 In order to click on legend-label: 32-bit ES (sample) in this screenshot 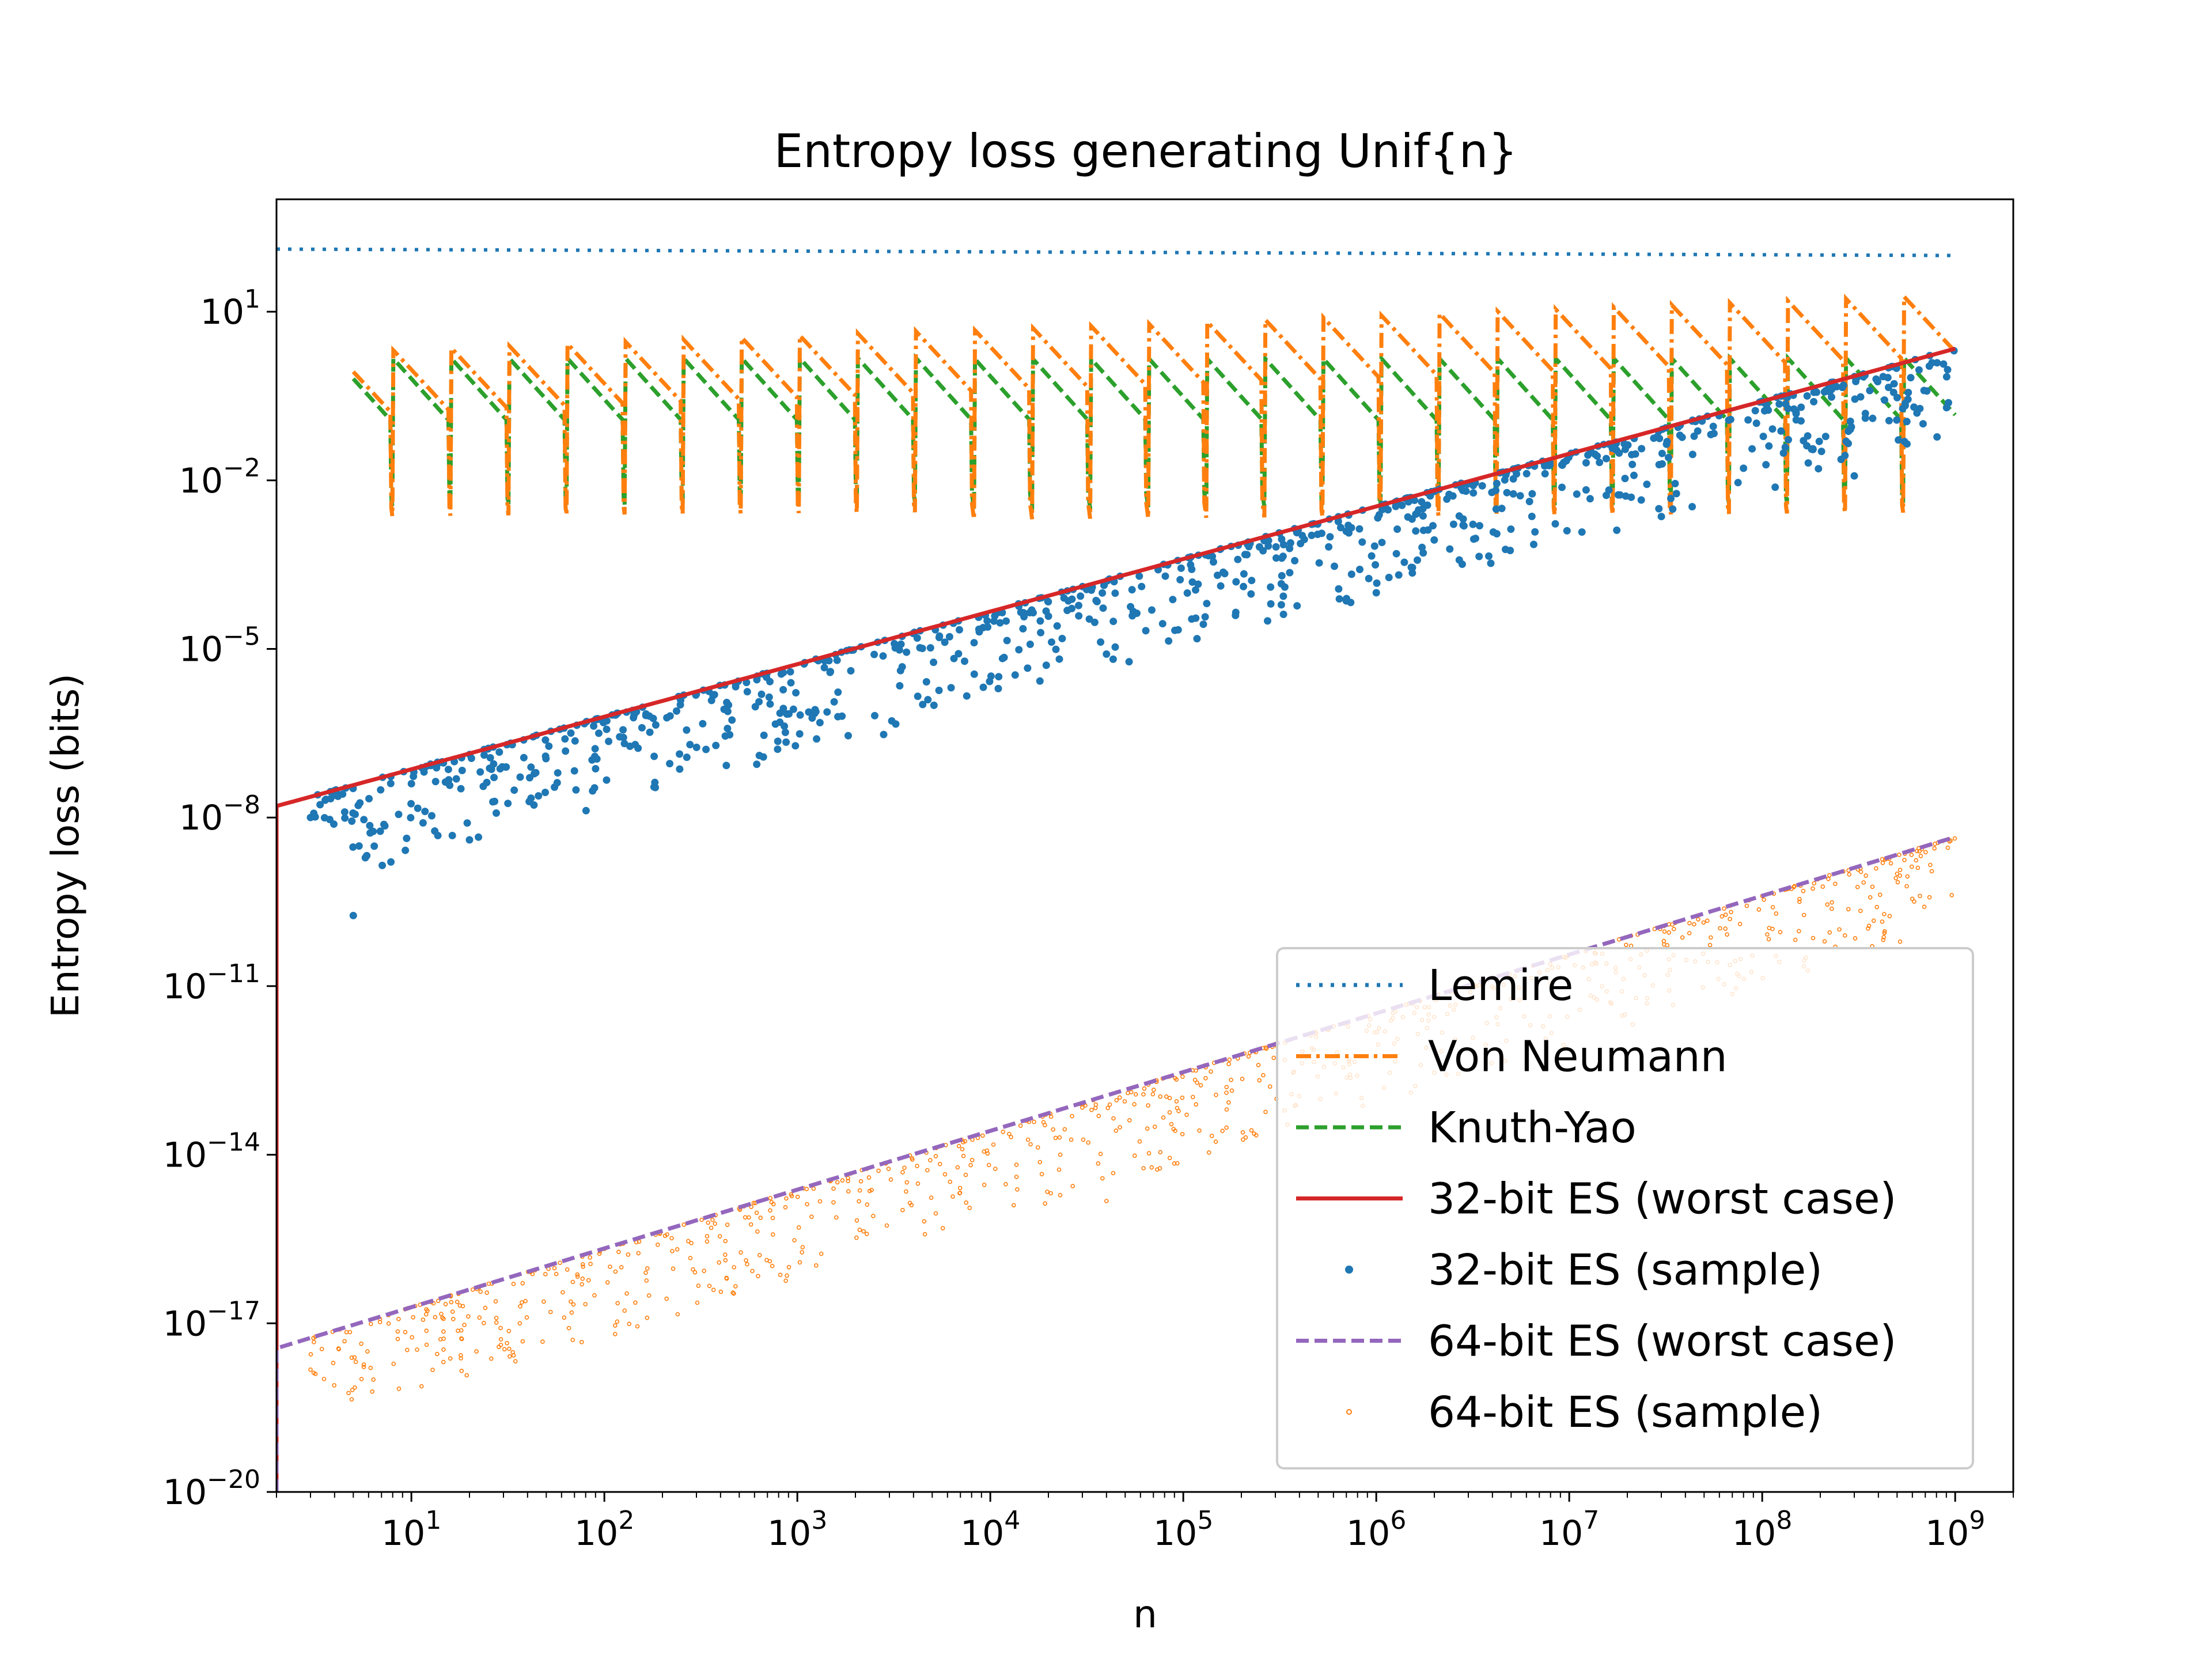, I will do `click(1625, 1270)`.